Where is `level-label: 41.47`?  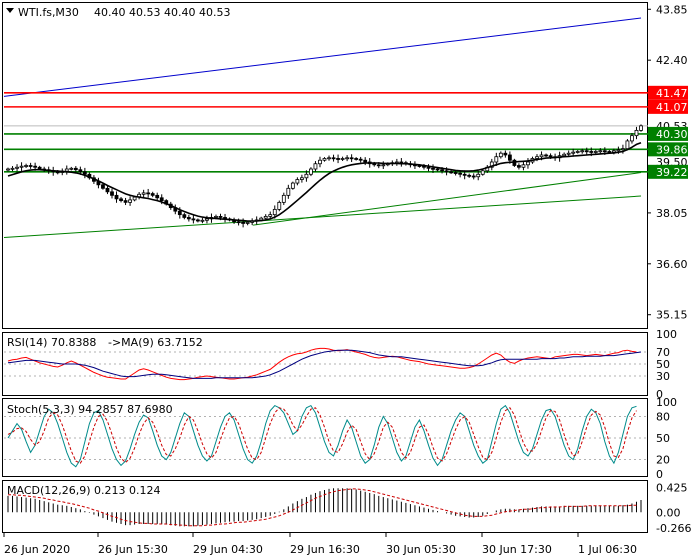 level-label: 41.47 is located at coordinates (672, 93).